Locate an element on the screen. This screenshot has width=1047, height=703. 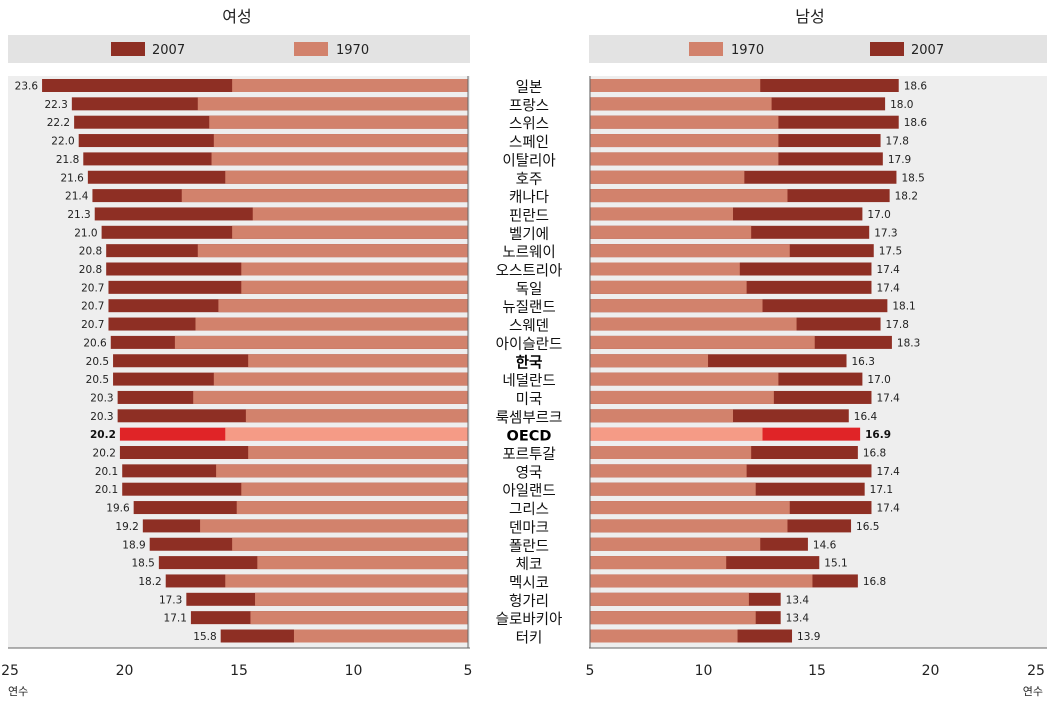
female-value-label: 23.6 is located at coordinates (27, 87).